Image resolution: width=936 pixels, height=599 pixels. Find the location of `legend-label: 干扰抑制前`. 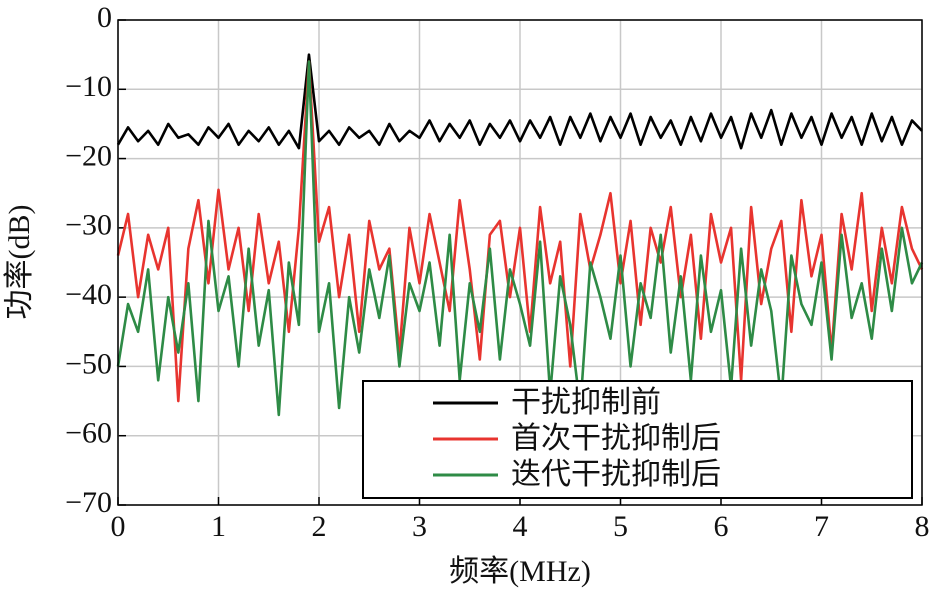

legend-label: 干扰抑制前 is located at coordinates (586, 402).